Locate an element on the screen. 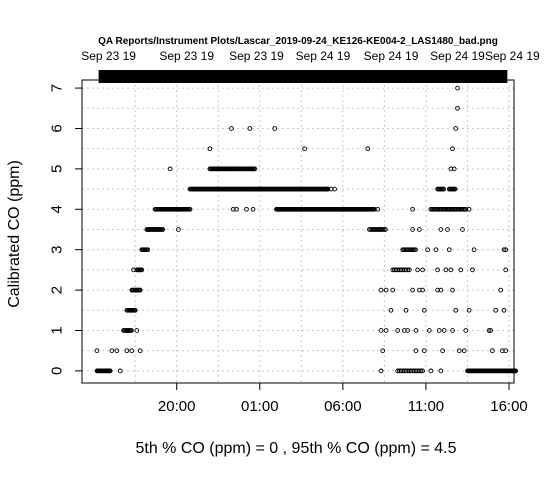  y-axis-label: Calibrated CO (ppm) is located at coordinates (14, 234).